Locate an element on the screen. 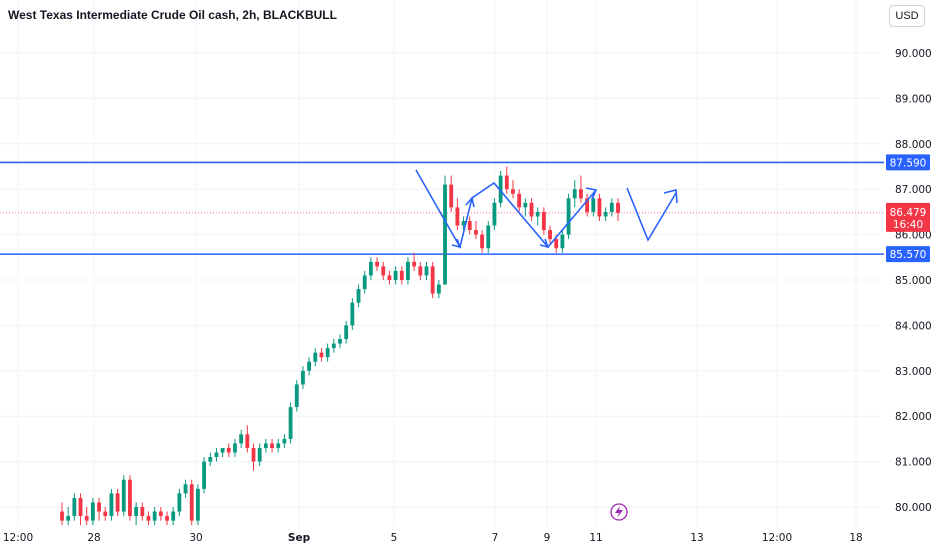 This screenshot has width=932, height=550. time-tick-label: Sep is located at coordinates (299, 538).